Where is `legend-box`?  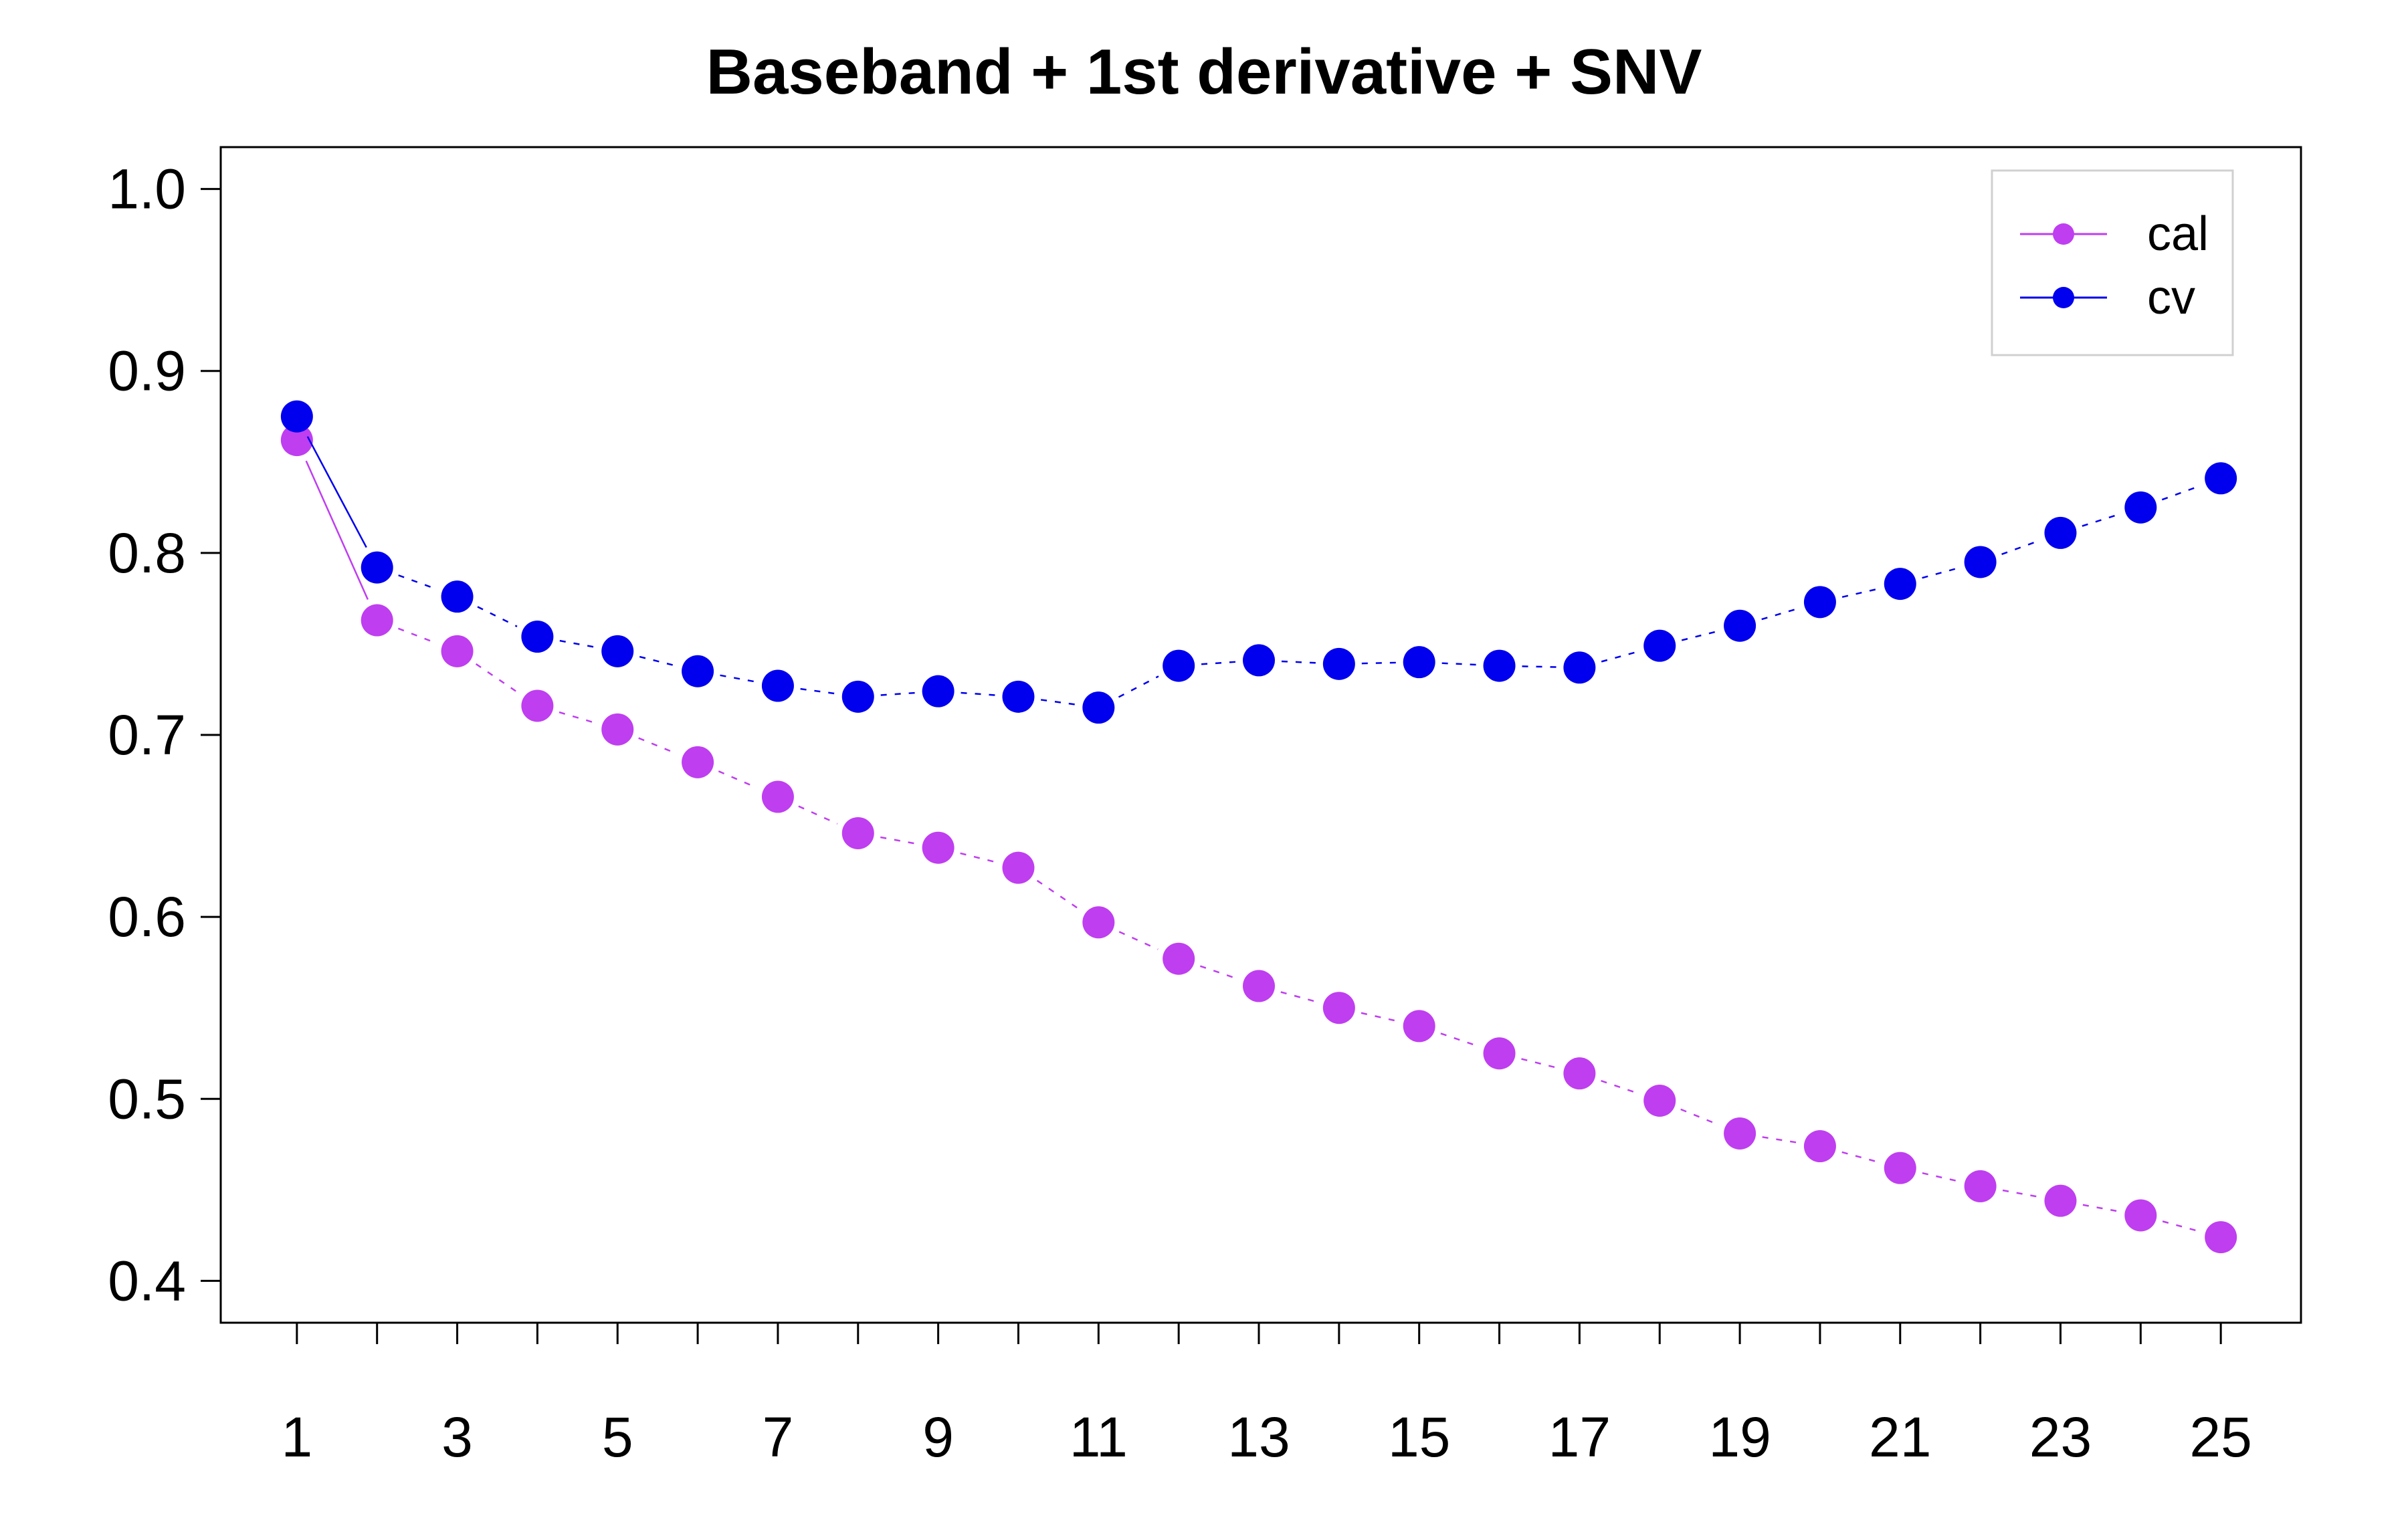
legend-box is located at coordinates (2112, 262).